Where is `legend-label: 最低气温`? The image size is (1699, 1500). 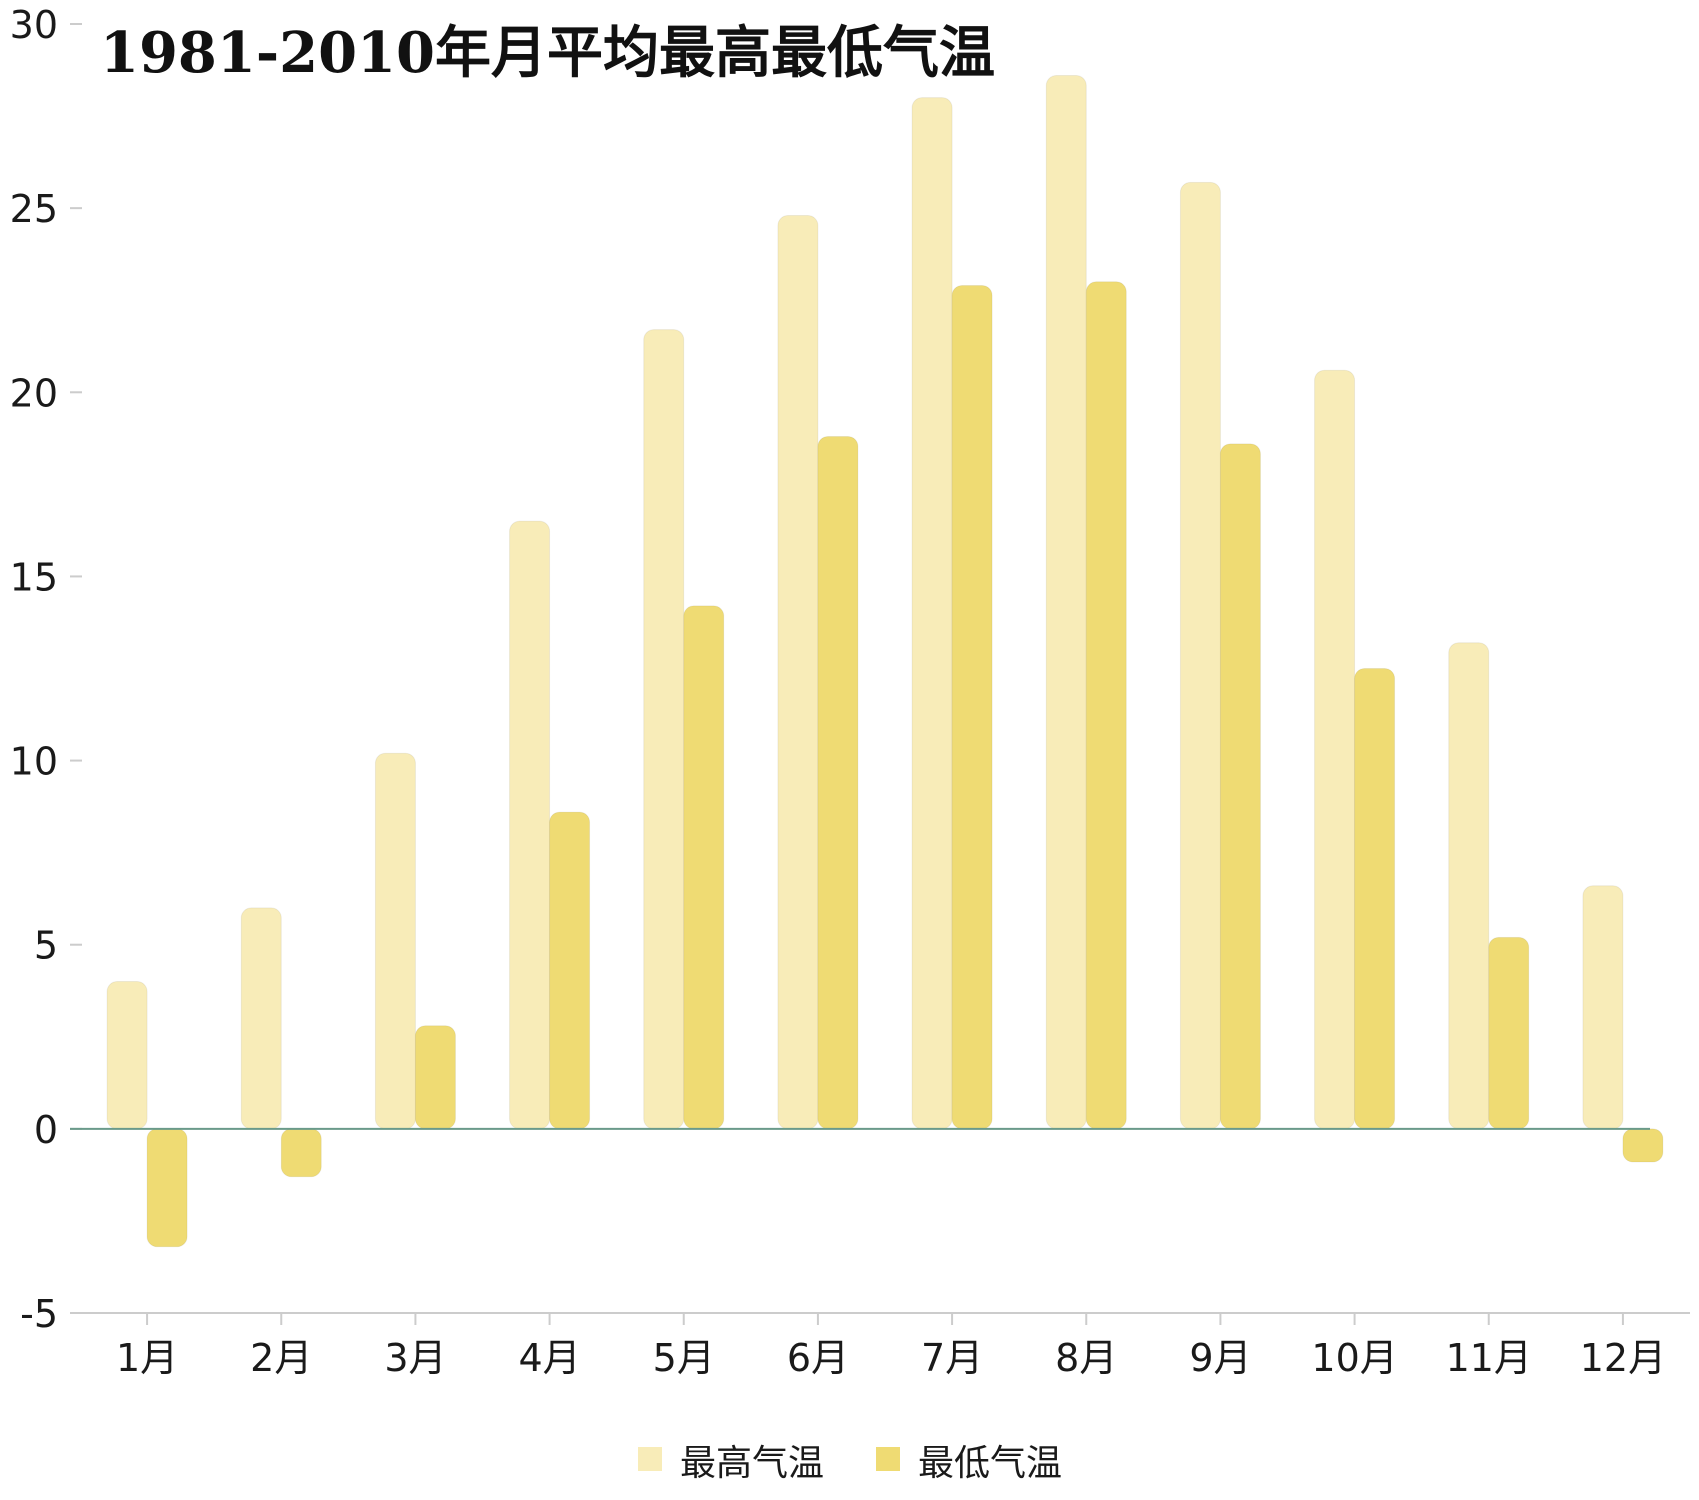 legend-label: 最低气温 is located at coordinates (990, 1463).